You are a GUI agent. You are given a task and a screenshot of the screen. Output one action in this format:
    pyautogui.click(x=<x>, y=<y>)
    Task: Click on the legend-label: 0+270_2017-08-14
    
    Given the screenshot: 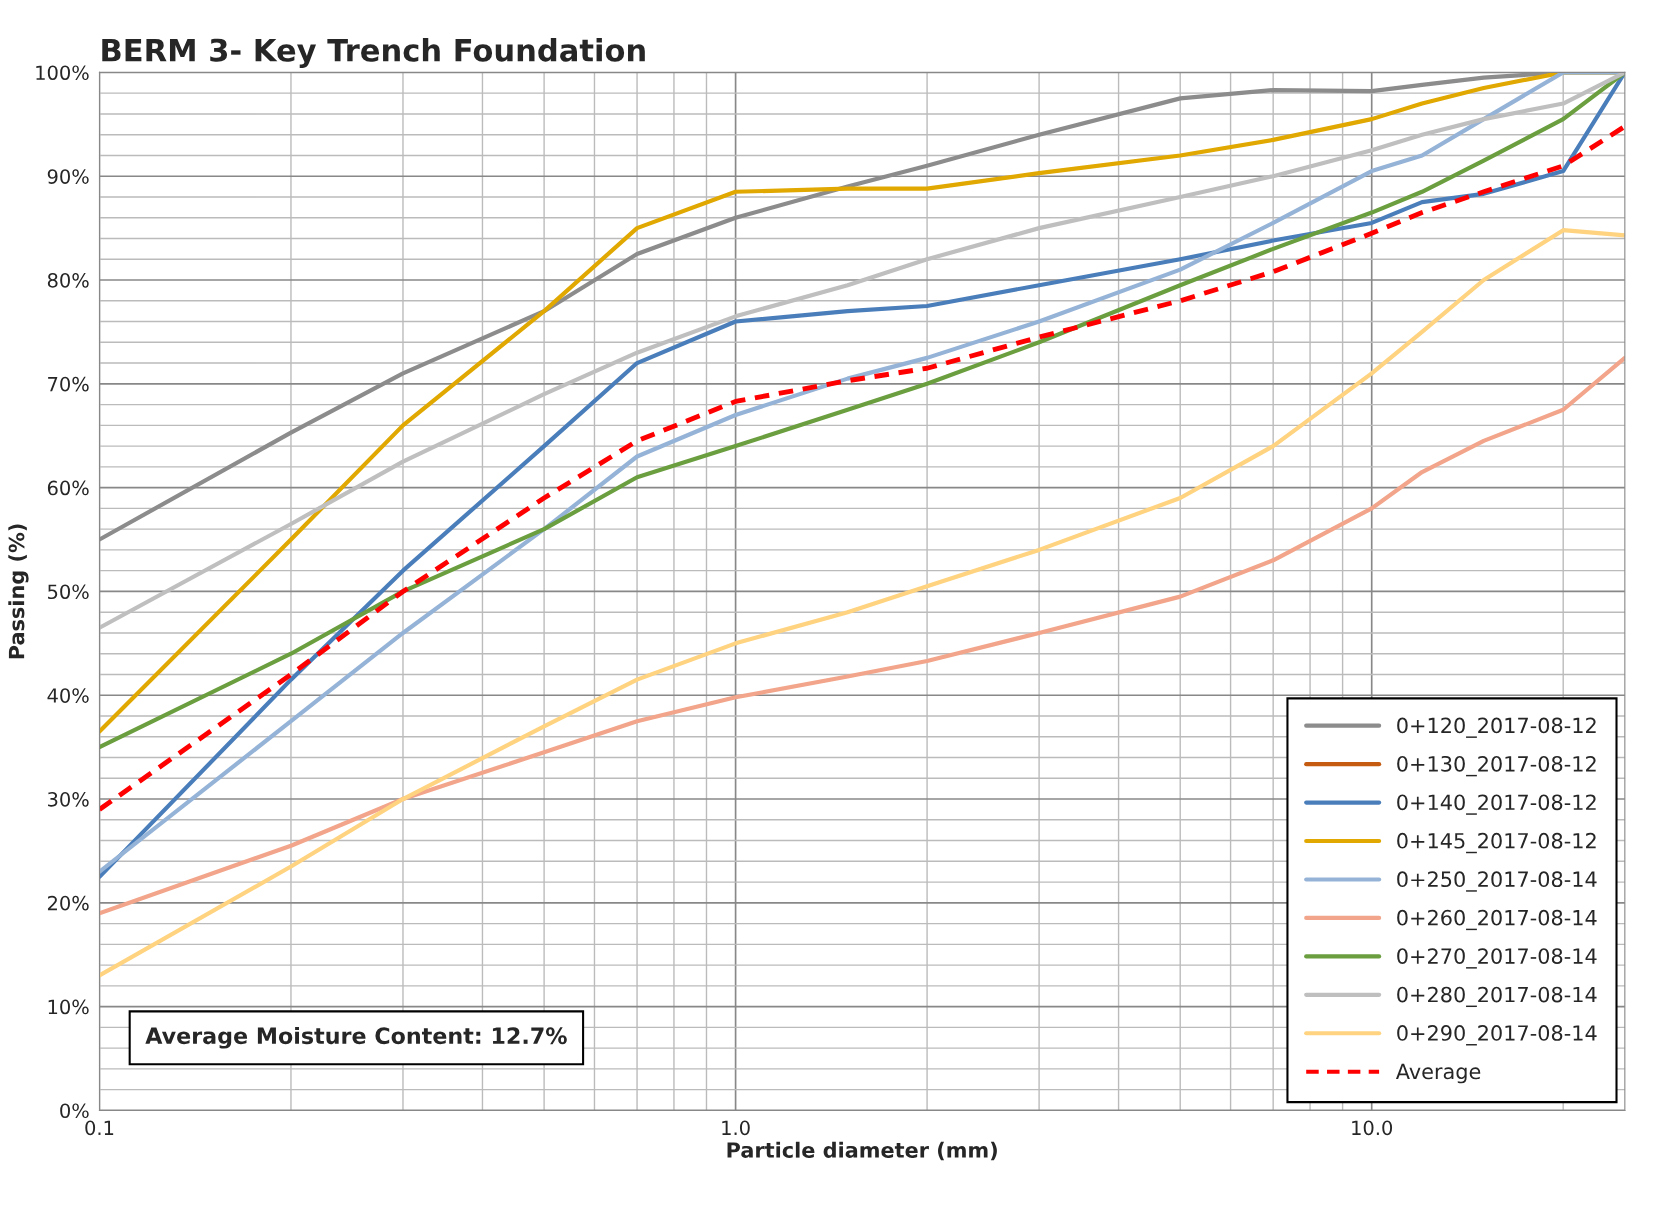 What is the action you would take?
    pyautogui.click(x=1497, y=958)
    